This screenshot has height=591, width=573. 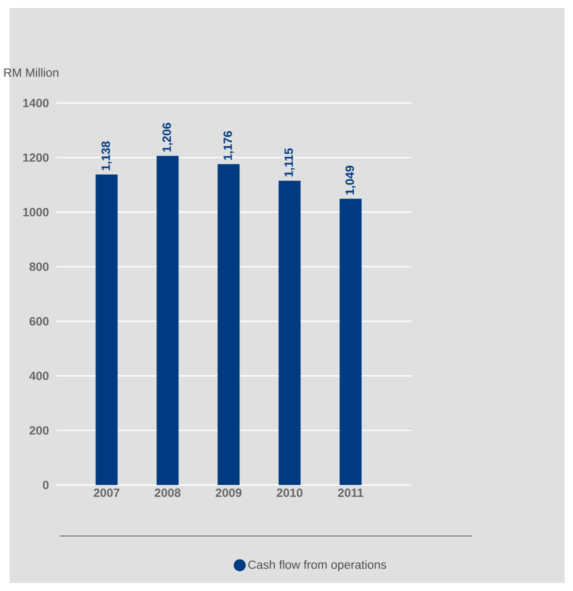 I want to click on data-label: 1,176, so click(x=229, y=145).